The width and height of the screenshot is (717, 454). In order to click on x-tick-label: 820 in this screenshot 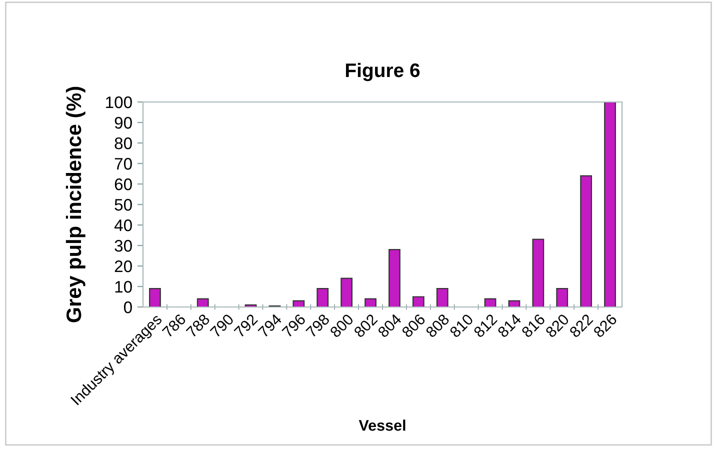, I will do `click(557, 325)`.